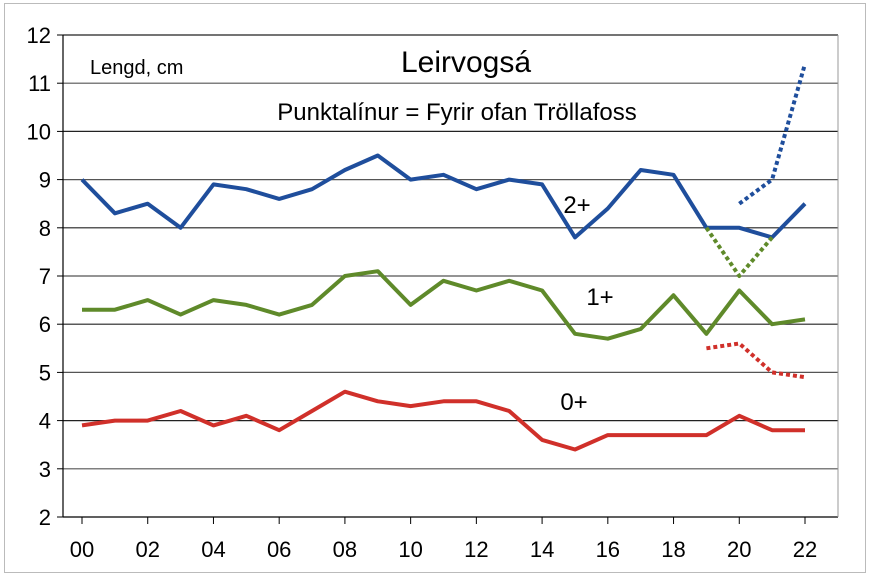  I want to click on y-tick-label: 2, so click(45, 517).